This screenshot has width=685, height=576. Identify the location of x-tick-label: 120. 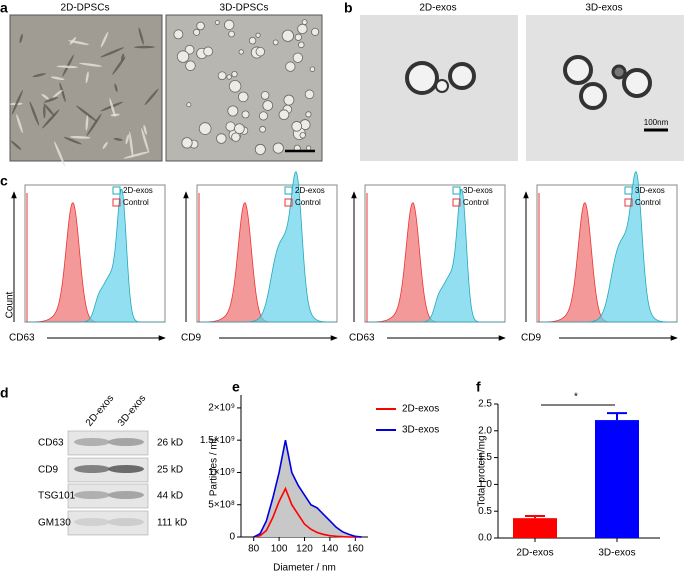
(304, 549).